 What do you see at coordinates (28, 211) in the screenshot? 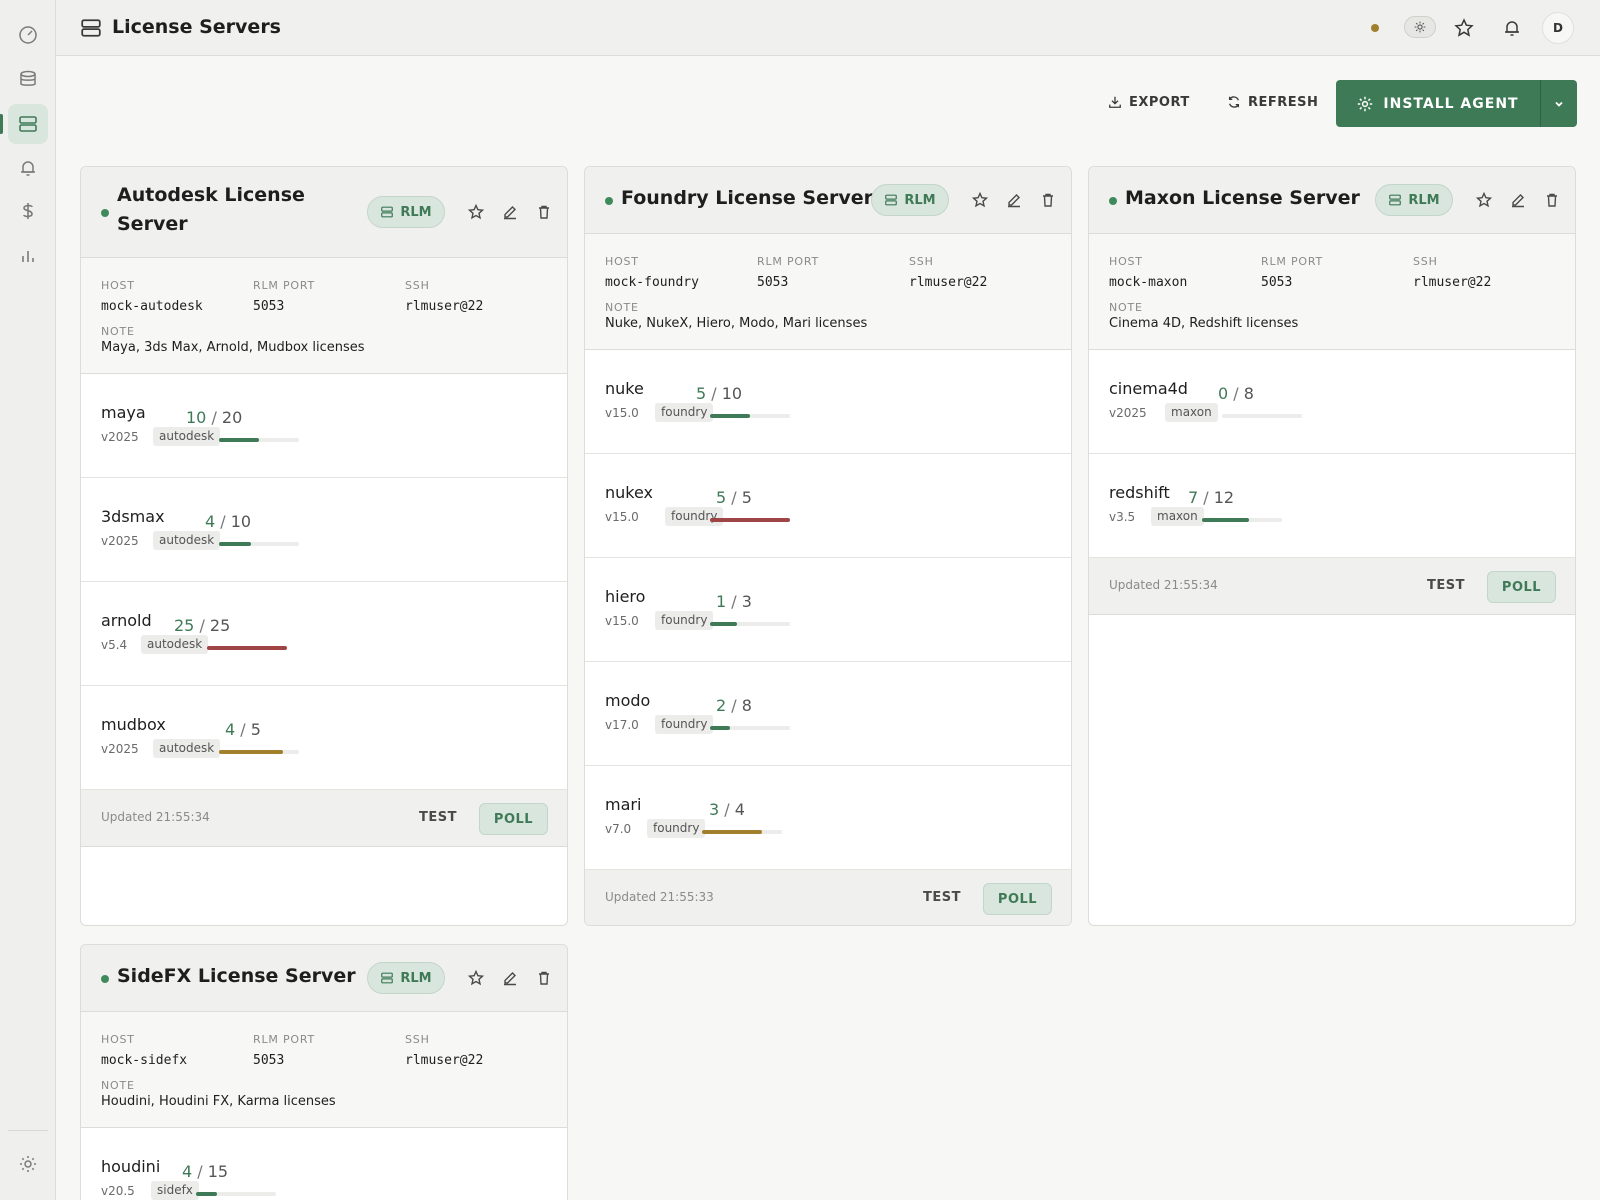
I see `sidebar-item-billing` at bounding box center [28, 211].